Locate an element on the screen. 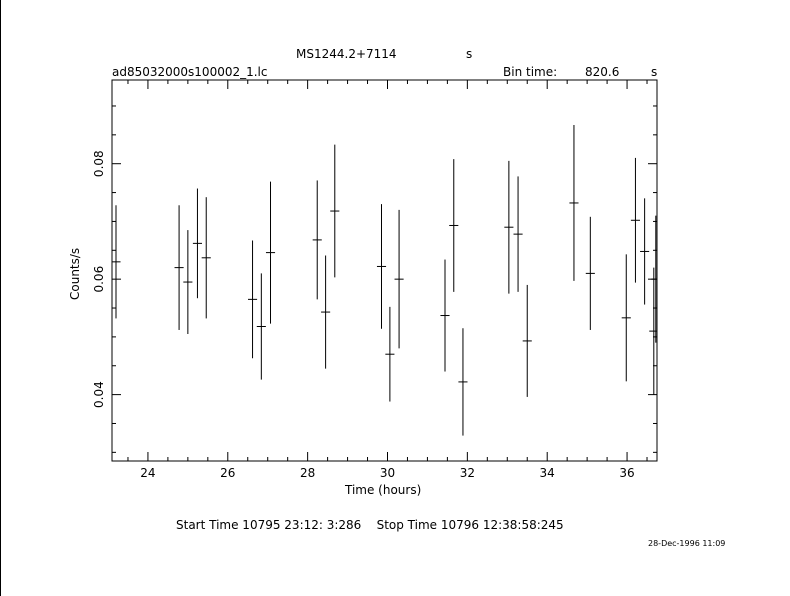 This screenshot has height=596, width=790. bin-time-value: 820.6 is located at coordinates (602, 72).